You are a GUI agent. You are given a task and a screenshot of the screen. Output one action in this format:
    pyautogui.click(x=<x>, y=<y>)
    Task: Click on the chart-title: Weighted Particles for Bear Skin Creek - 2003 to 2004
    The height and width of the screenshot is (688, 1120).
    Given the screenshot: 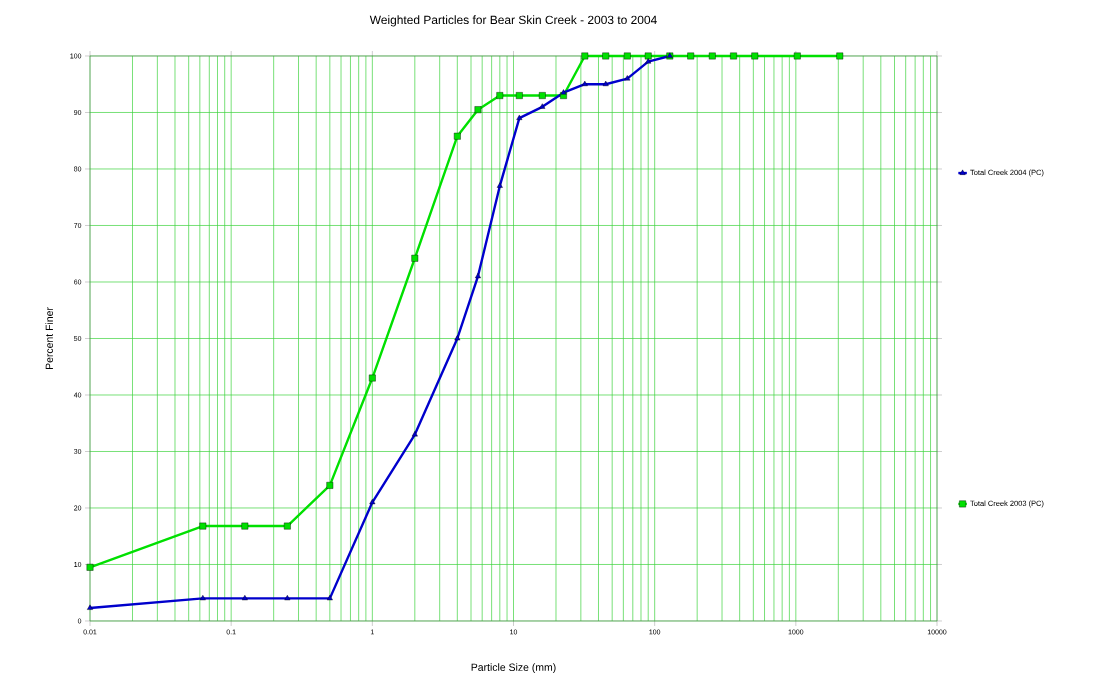 What is the action you would take?
    pyautogui.click(x=513, y=21)
    